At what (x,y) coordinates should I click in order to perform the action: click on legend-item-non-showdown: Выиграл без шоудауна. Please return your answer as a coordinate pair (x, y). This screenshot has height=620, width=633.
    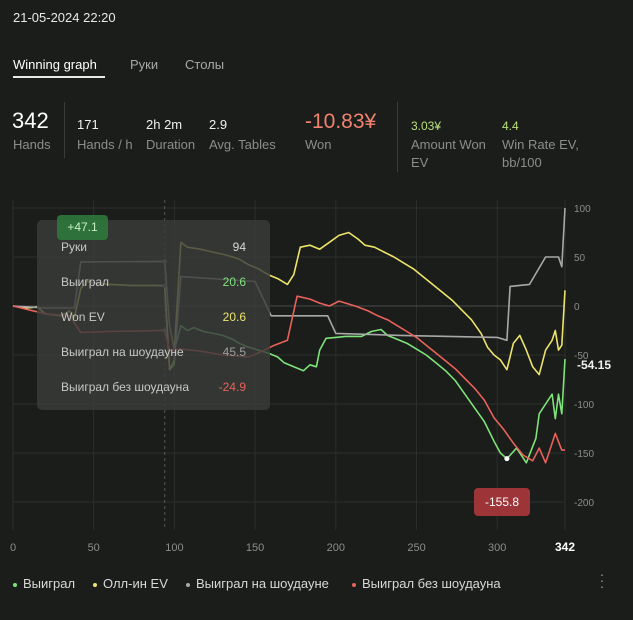
    Looking at the image, I should click on (426, 583).